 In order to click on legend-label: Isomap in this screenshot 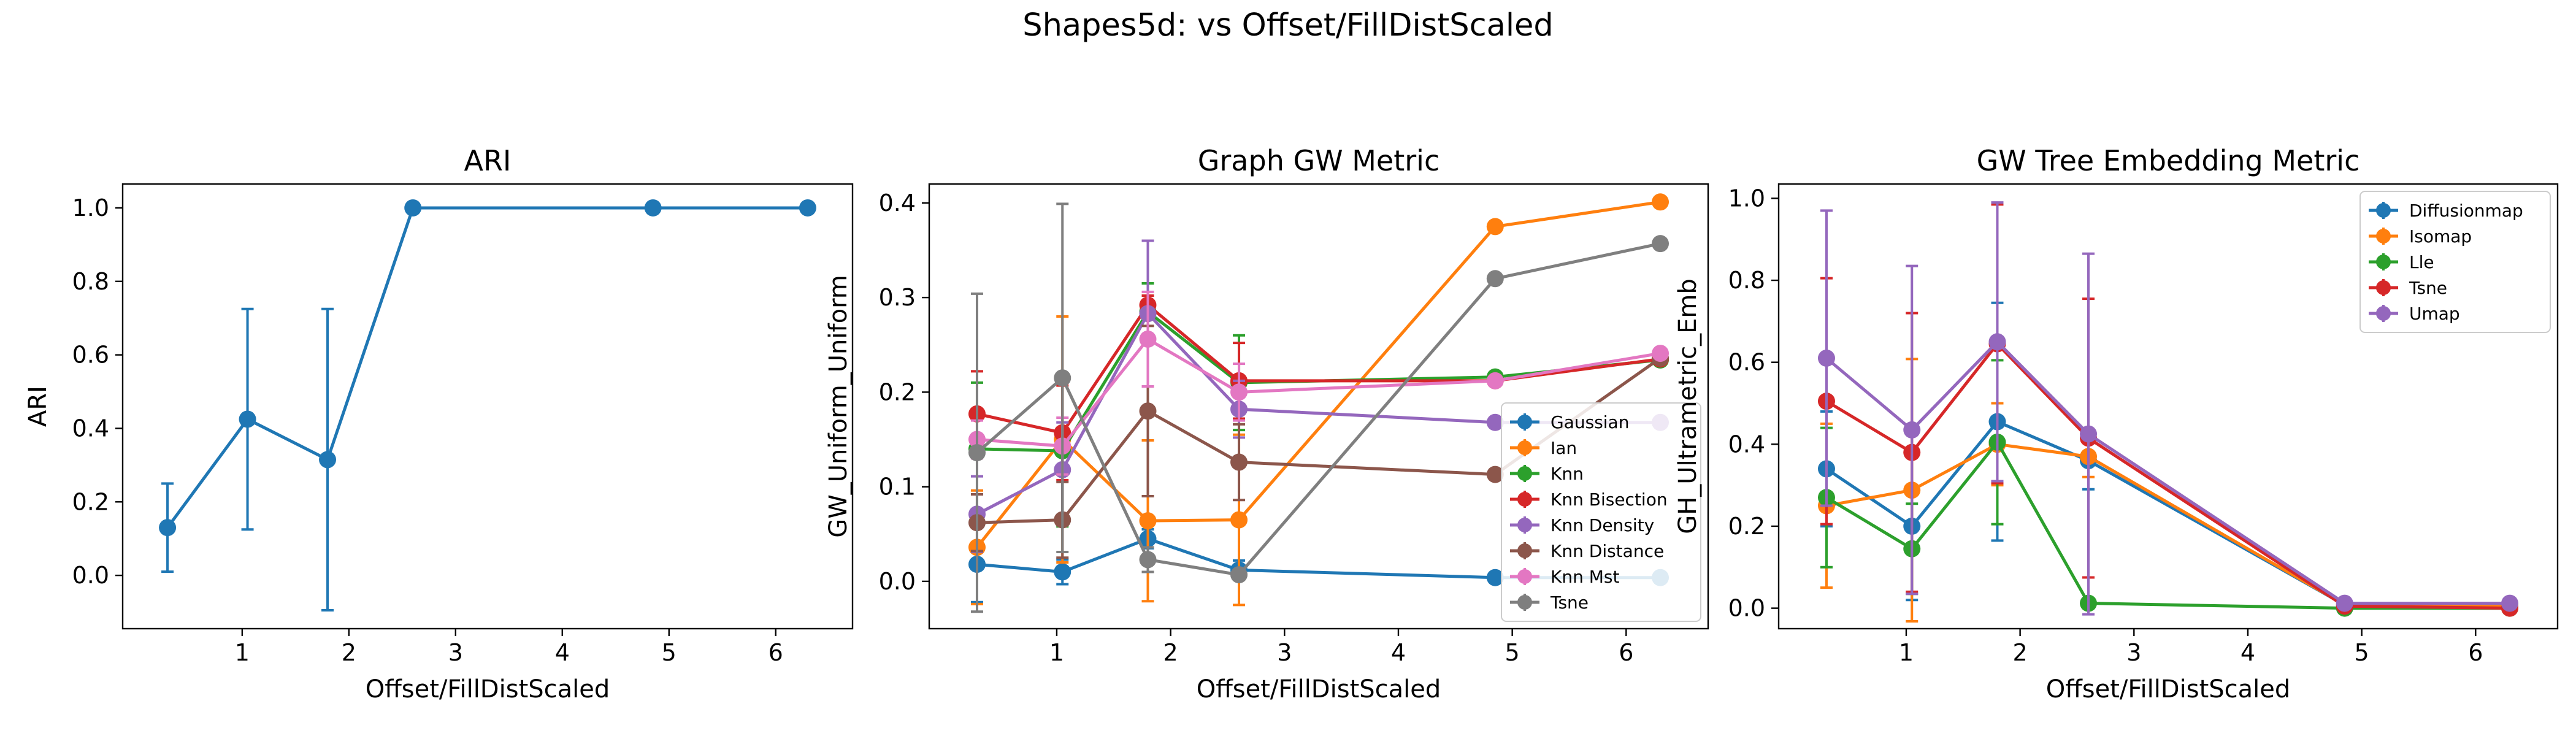, I will do `click(2440, 236)`.